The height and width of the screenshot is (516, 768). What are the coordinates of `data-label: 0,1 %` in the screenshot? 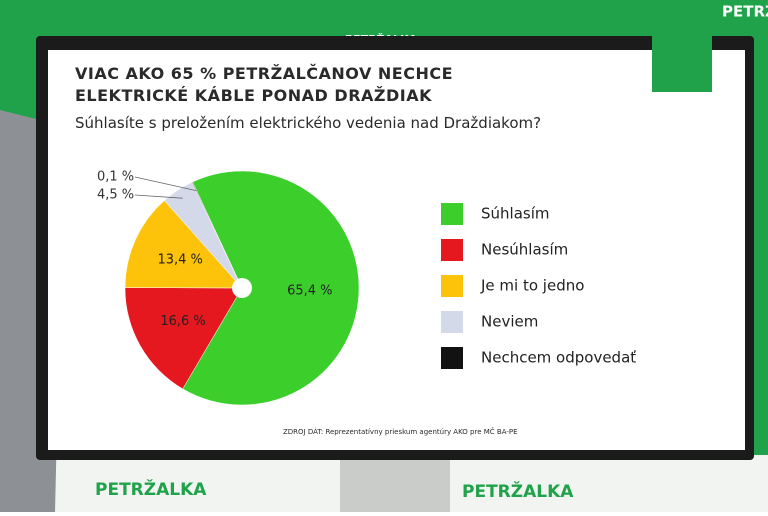 It's located at (115, 177).